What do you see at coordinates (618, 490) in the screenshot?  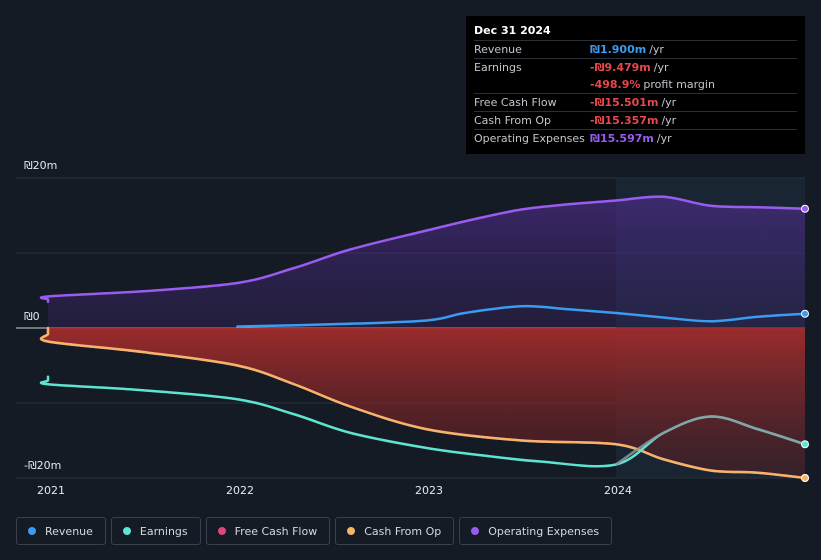 I see `x-tick-label-2024: 2024` at bounding box center [618, 490].